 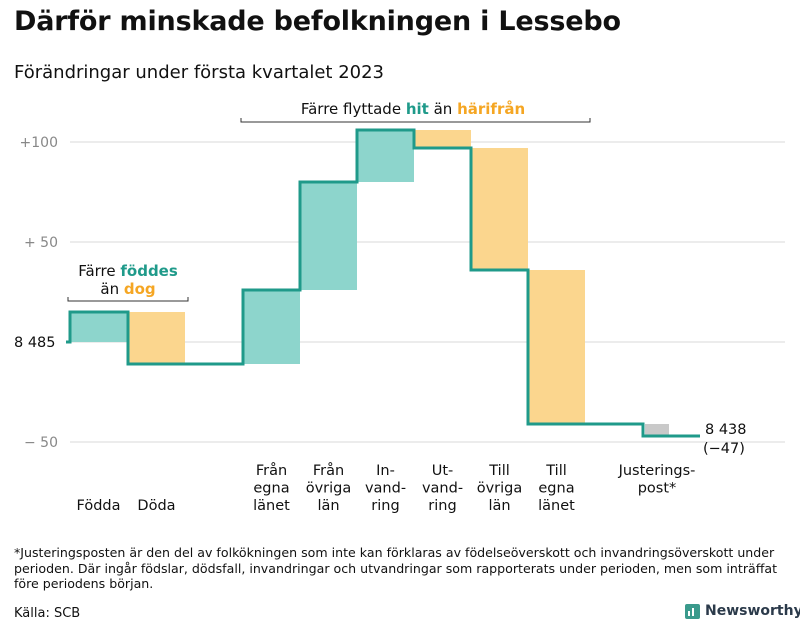 What do you see at coordinates (271, 327) in the screenshot?
I see `bar-fran-egna-lanet` at bounding box center [271, 327].